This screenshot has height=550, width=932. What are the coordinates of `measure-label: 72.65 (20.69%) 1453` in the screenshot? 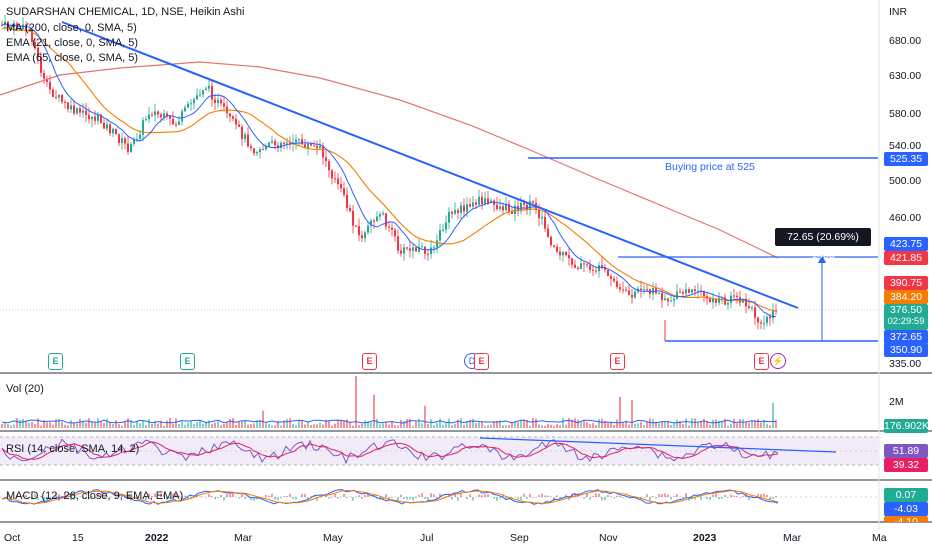 It's located at (823, 244).